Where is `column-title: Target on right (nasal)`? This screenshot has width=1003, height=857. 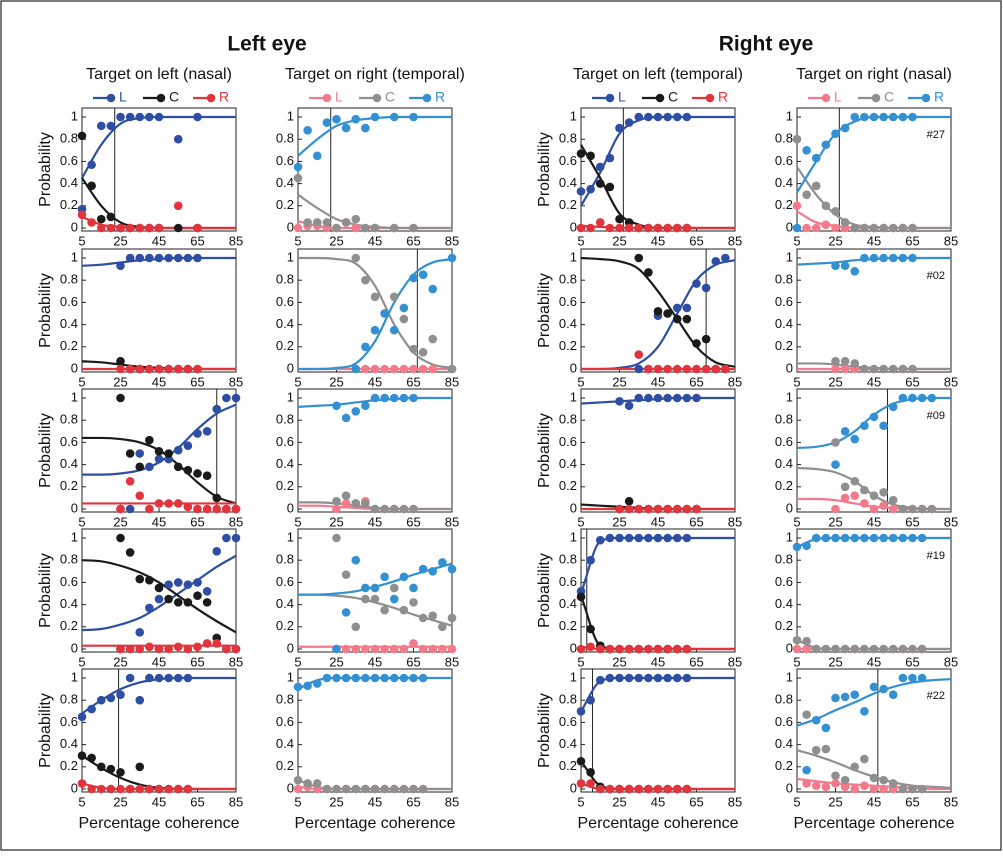 column-title: Target on right (nasal) is located at coordinates (874, 74).